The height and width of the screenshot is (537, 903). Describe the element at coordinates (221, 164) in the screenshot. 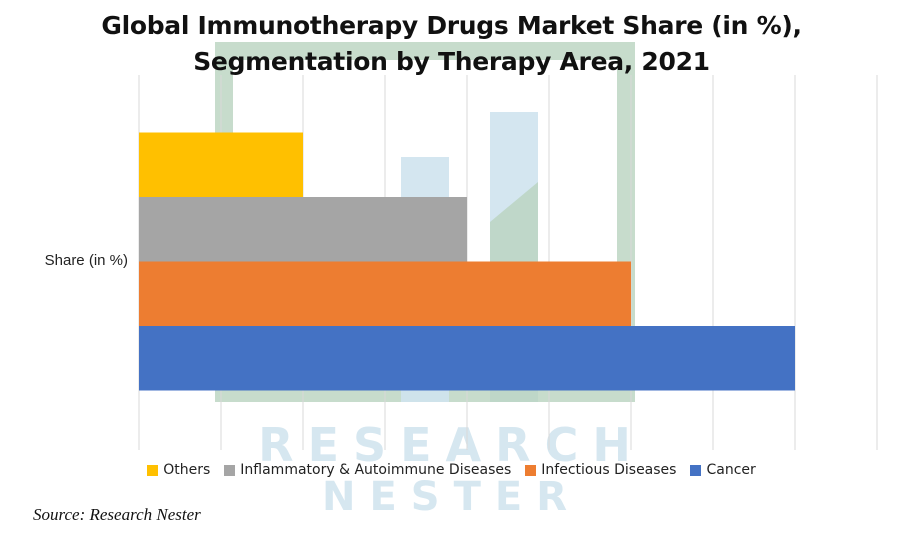

I see `bar-others` at that location.